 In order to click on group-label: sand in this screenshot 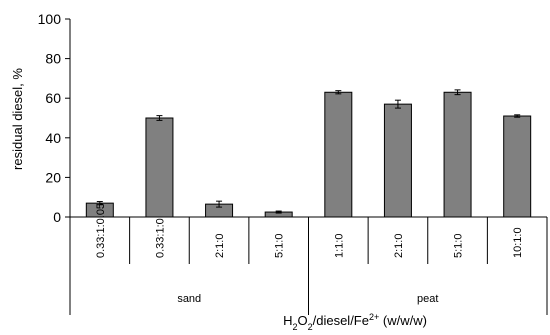, I will do `click(189, 299)`.